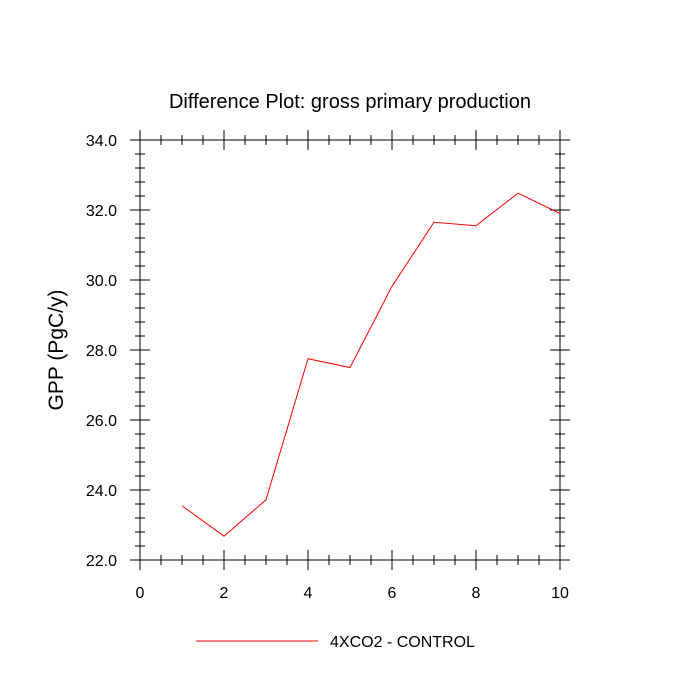  What do you see at coordinates (402, 642) in the screenshot?
I see `legend-label: 4XCO2 - CONTROL` at bounding box center [402, 642].